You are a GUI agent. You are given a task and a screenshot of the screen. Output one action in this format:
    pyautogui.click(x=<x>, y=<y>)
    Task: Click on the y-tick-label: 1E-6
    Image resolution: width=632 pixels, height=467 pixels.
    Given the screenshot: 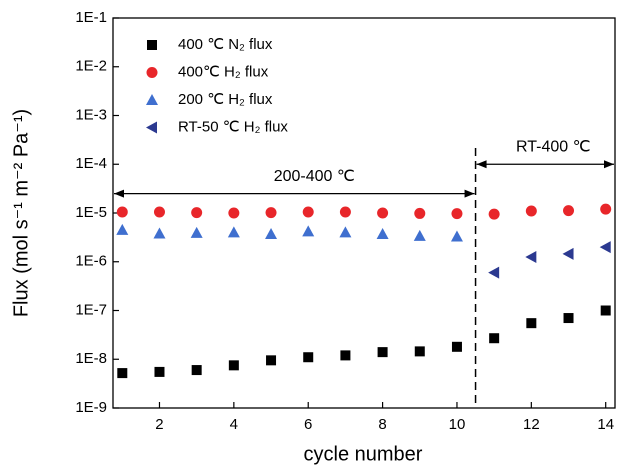 What is the action you would take?
    pyautogui.click(x=91, y=261)
    